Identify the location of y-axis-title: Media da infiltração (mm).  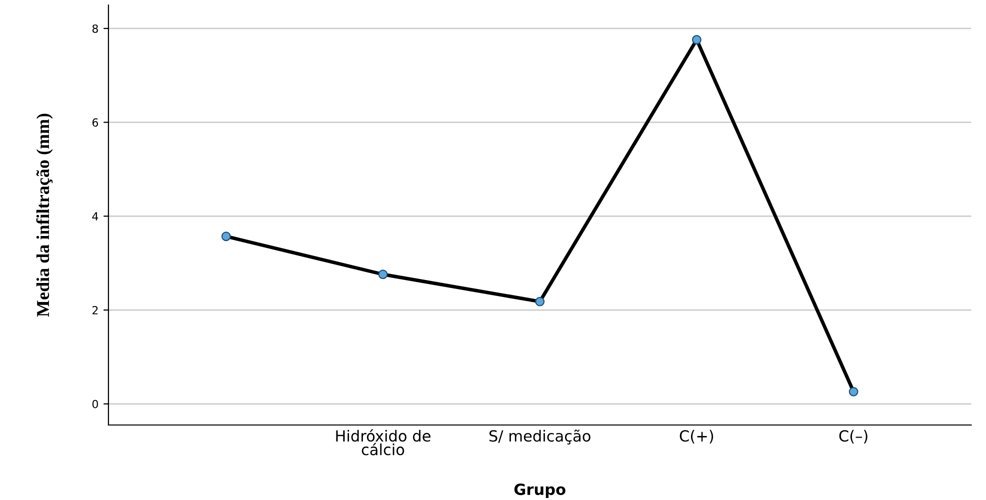
(44, 215).